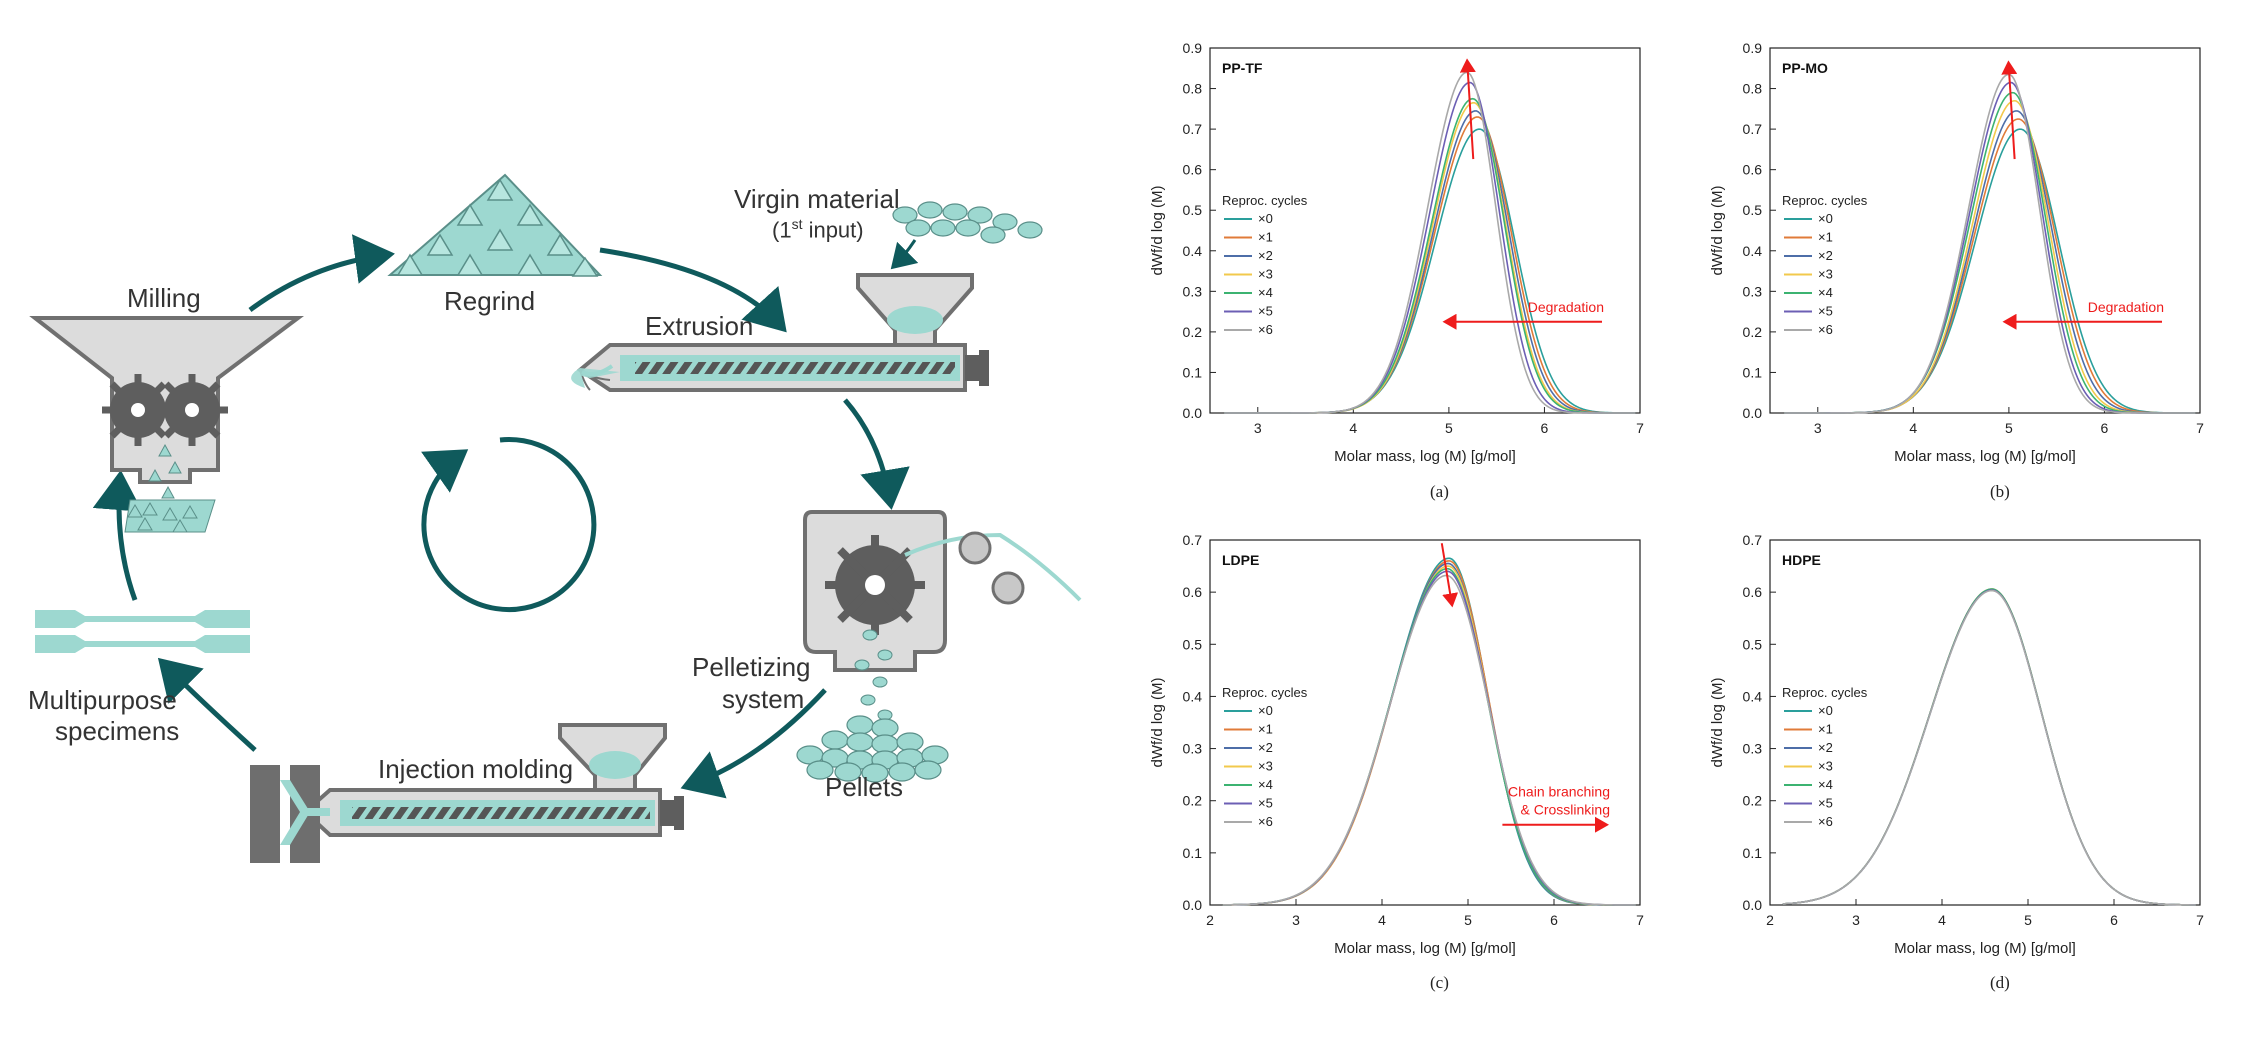  Describe the element at coordinates (2126, 307) in the screenshot. I see `annotation-text: Degradation` at that location.